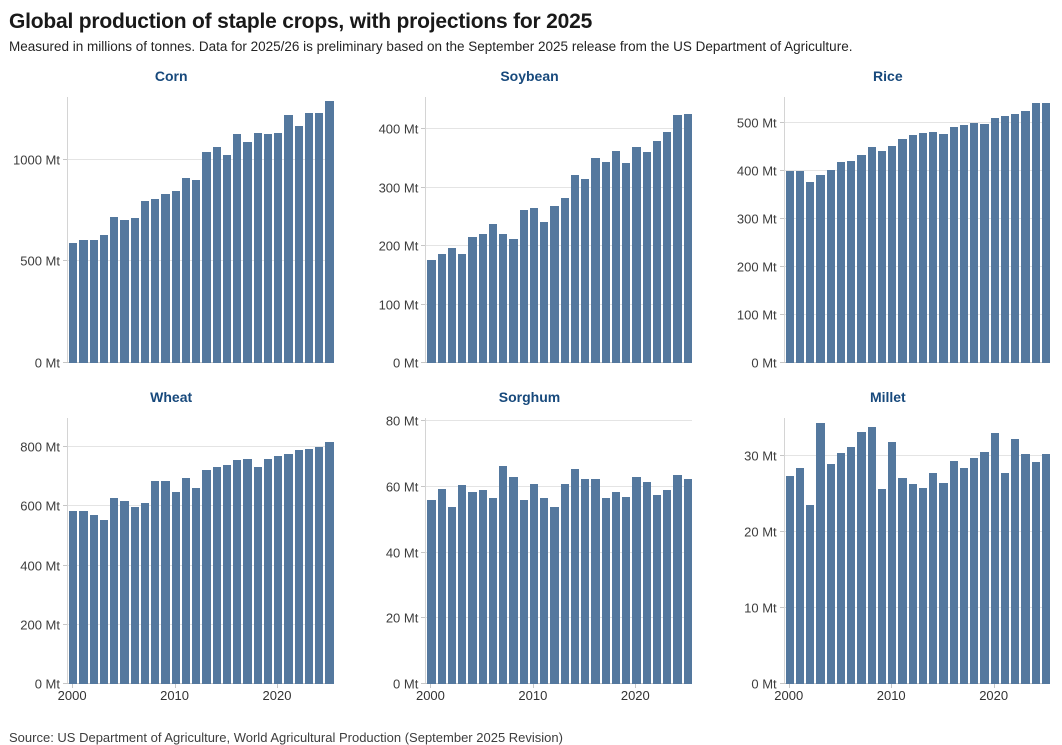 This screenshot has width=1062, height=745. What do you see at coordinates (887, 397) in the screenshot?
I see `chart-title: Millet` at bounding box center [887, 397].